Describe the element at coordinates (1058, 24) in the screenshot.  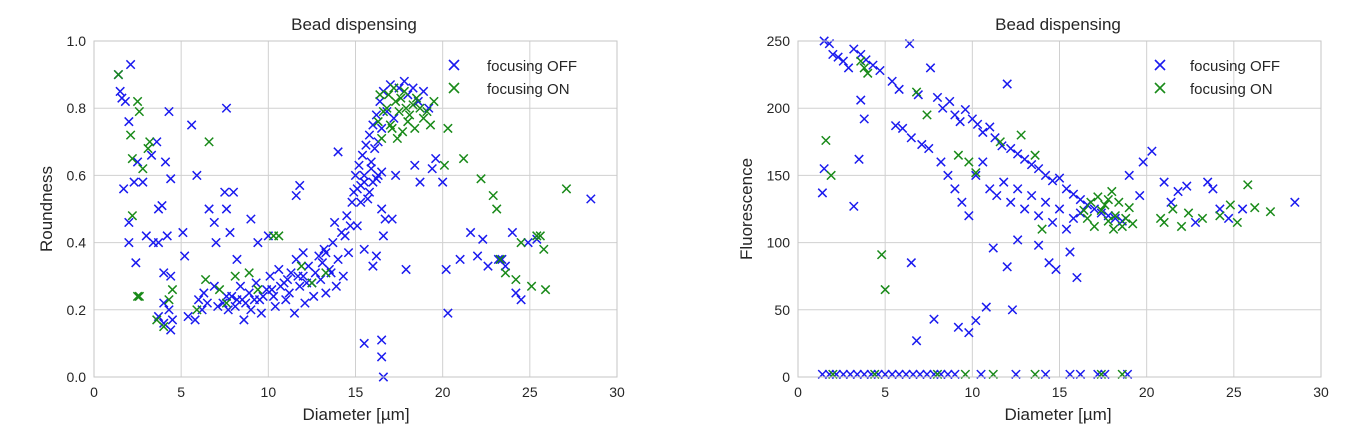
I see `chart-title: Bead dispensing` at that location.